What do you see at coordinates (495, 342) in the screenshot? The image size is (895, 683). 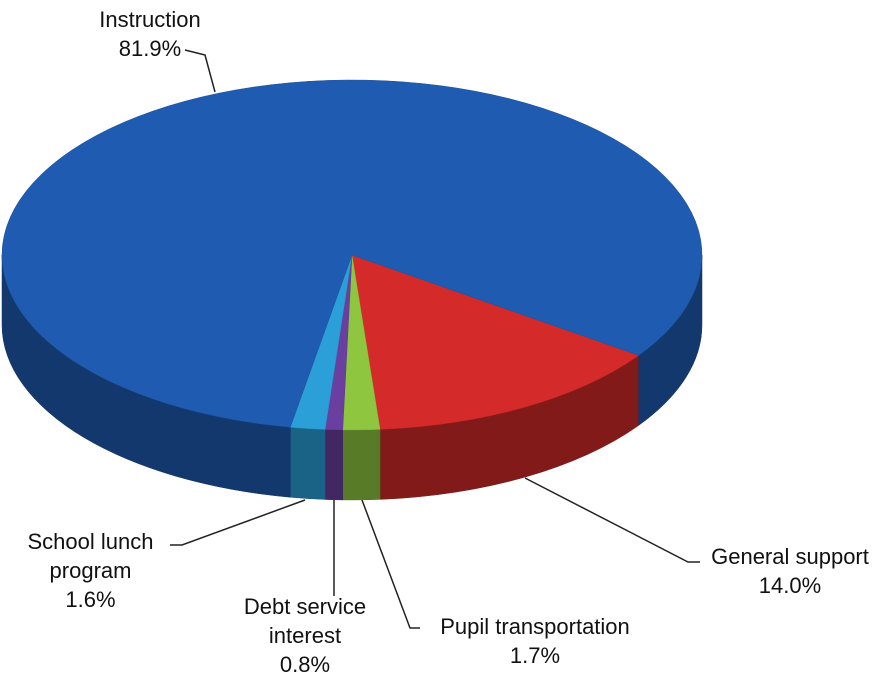 I see `pie-slice` at bounding box center [495, 342].